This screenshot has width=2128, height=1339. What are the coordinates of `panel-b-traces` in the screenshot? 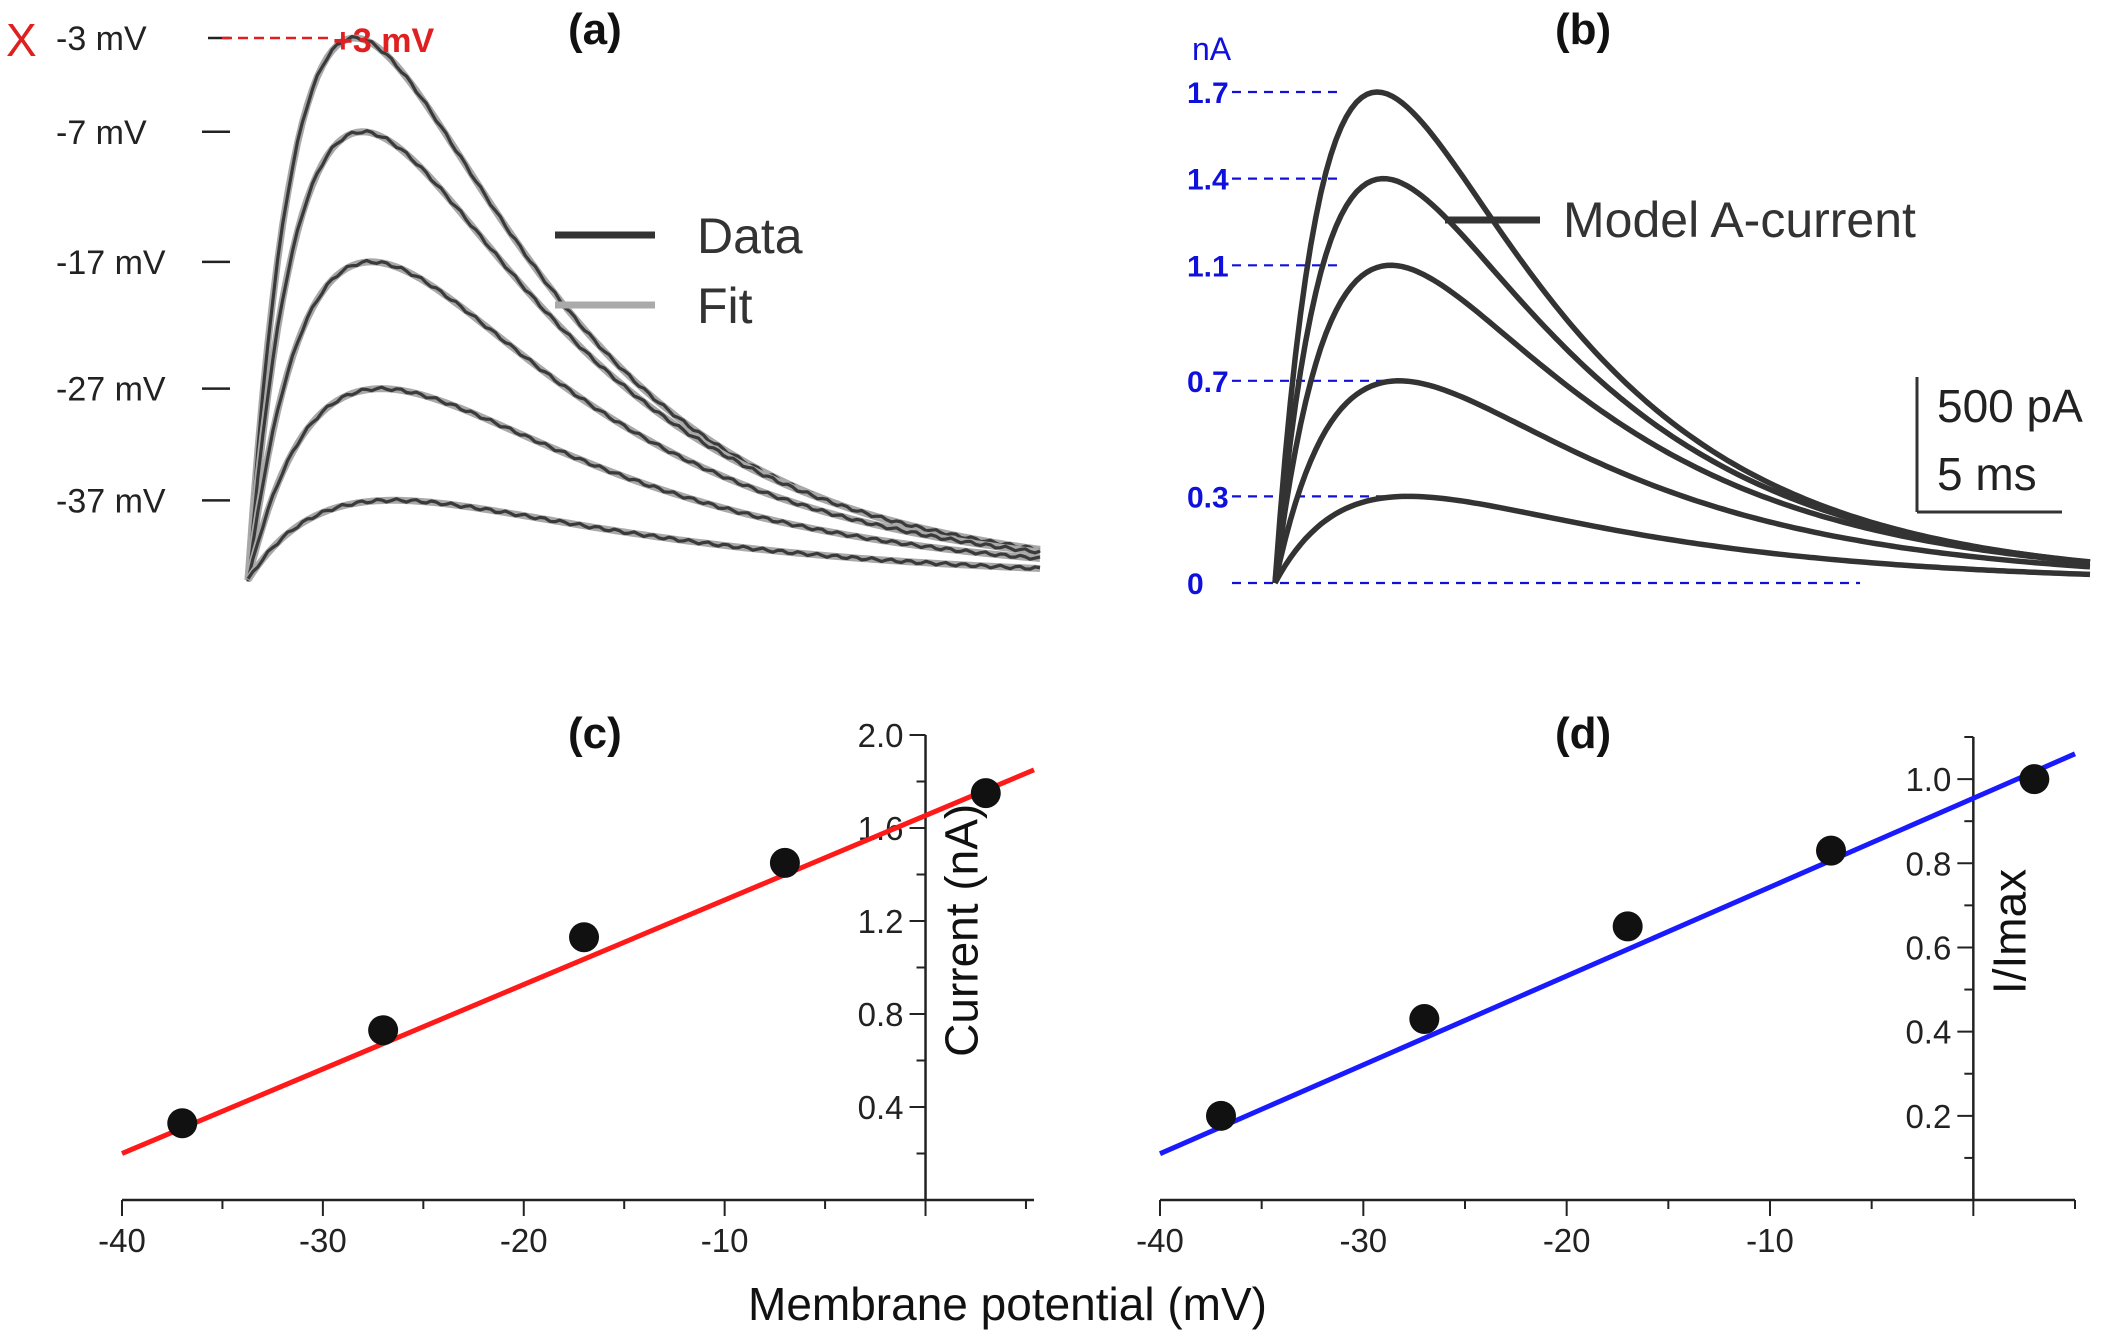 It's located at (1681, 337).